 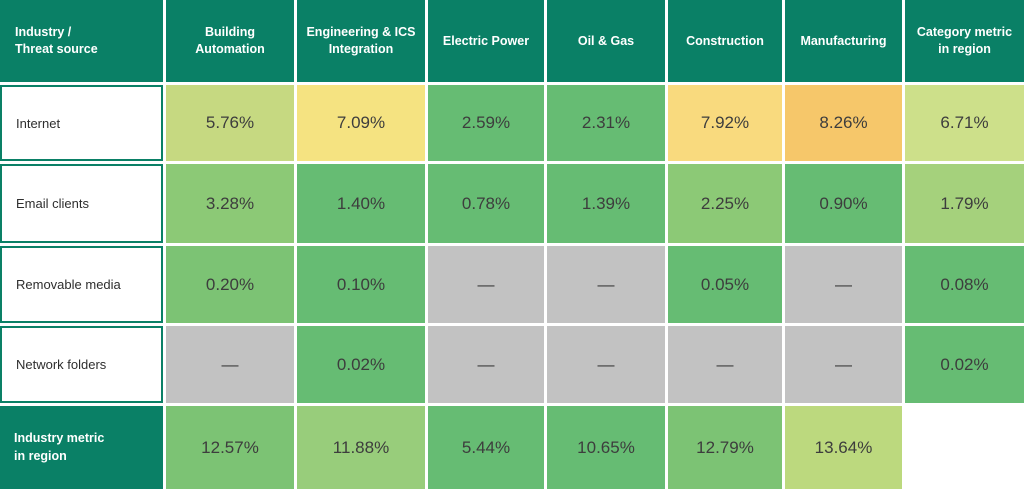 What do you see at coordinates (843, 447) in the screenshot?
I see `value-cell: 13.64%` at bounding box center [843, 447].